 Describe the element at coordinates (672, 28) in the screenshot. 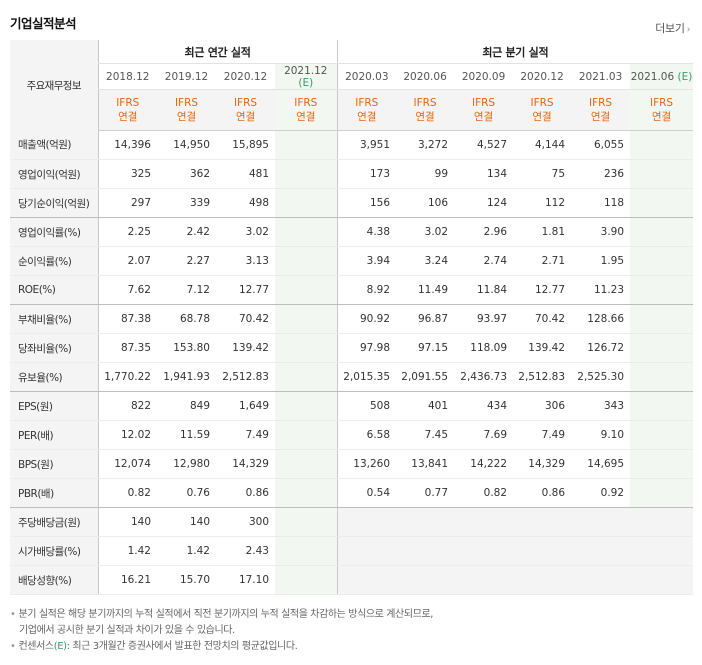

I see `more-link: 더보기 ›` at that location.